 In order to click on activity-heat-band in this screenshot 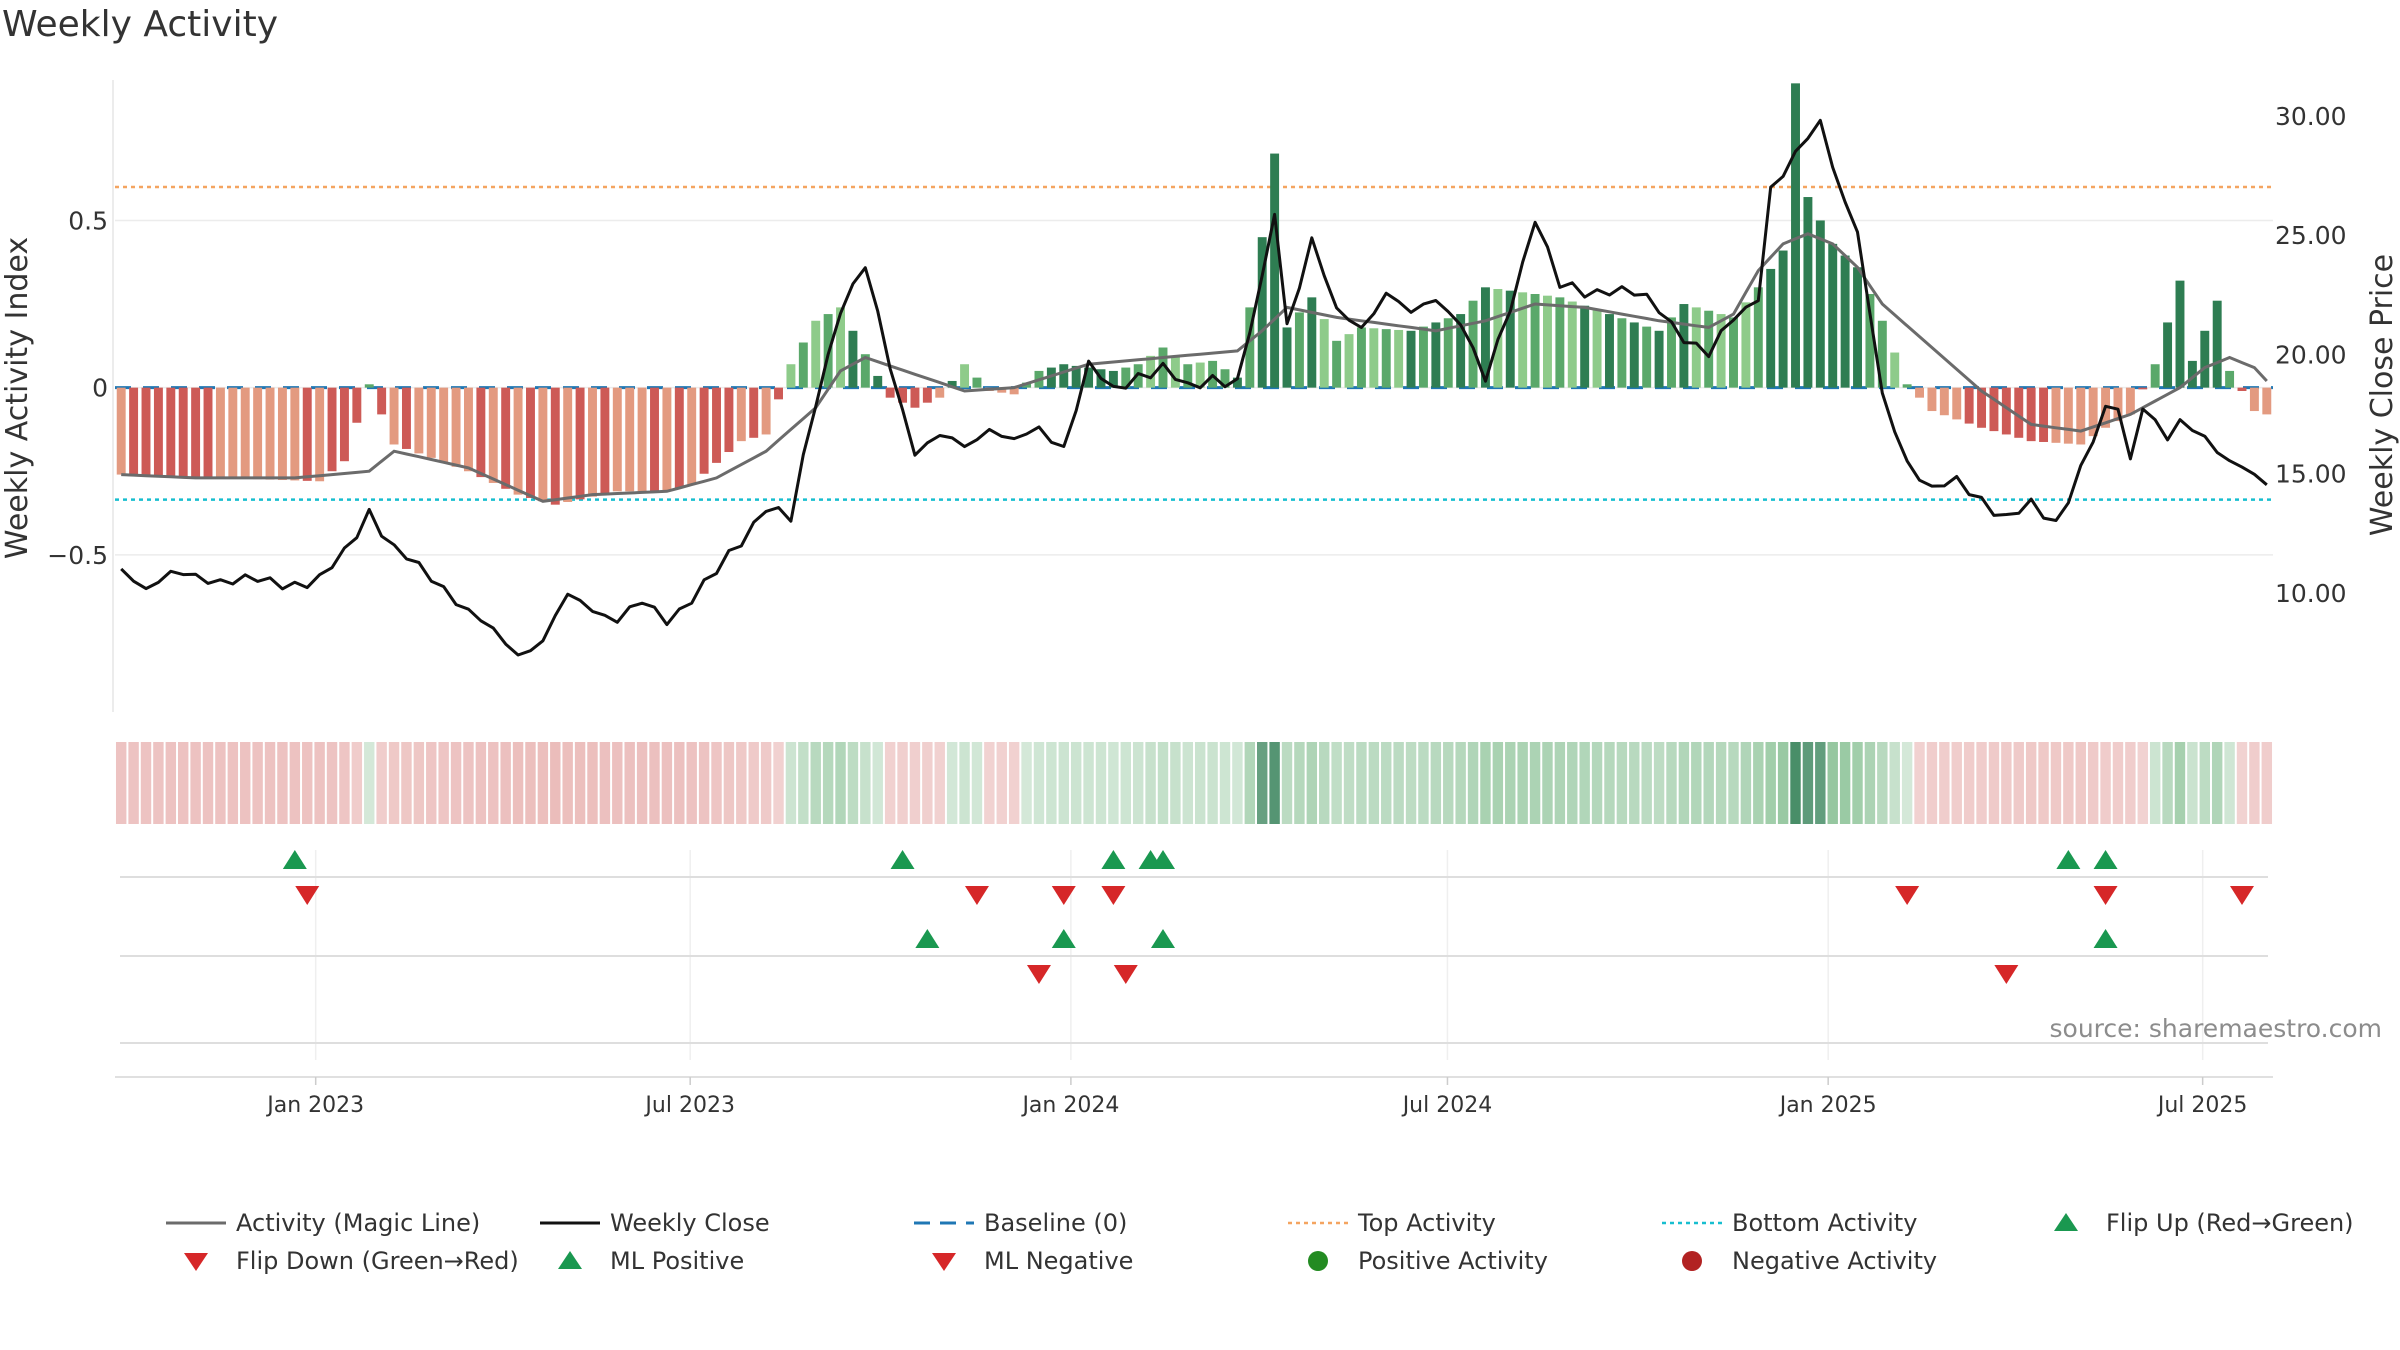, I will do `click(1194, 783)`.